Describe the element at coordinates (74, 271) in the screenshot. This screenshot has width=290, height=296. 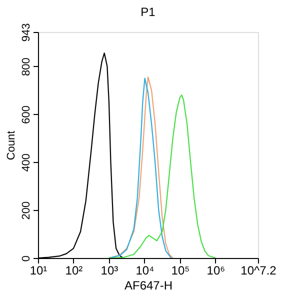
I see `x-tick-label: 10²` at that location.